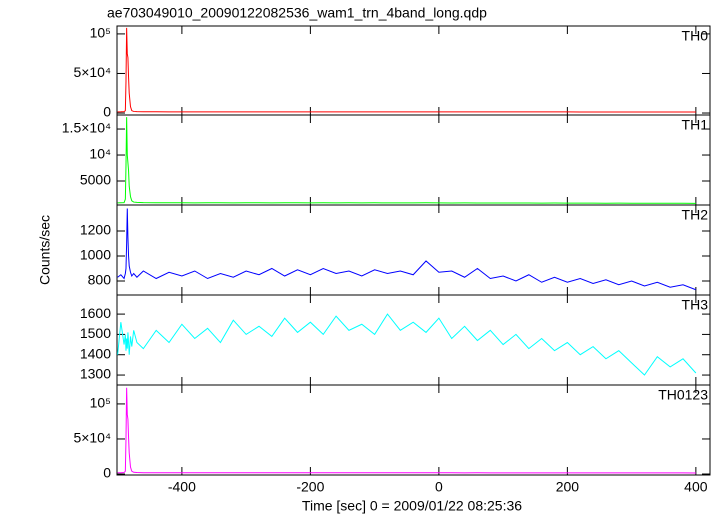  Describe the element at coordinates (100, 154) in the screenshot. I see `y-tick-label: 10⁴` at that location.